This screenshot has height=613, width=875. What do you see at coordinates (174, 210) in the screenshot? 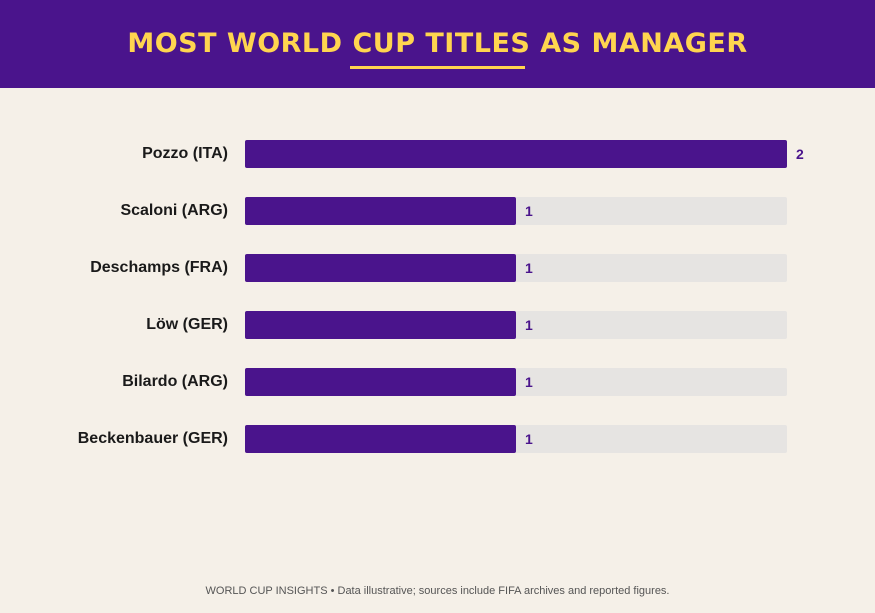
I see `category-label: Scaloni (ARG)` at bounding box center [174, 210].